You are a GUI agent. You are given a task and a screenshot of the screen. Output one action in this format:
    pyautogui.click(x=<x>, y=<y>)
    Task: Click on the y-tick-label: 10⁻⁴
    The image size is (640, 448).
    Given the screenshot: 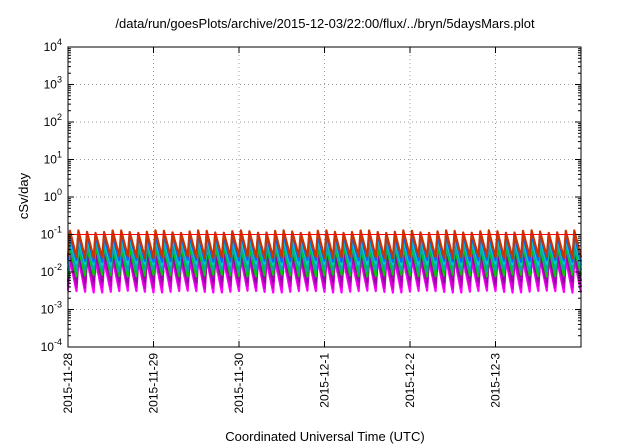 What is the action you would take?
    pyautogui.click(x=51, y=345)
    